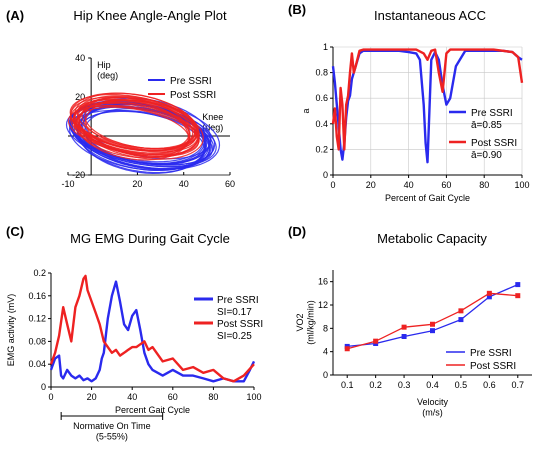 This screenshot has height=449, width=550. What do you see at coordinates (484, 185) in the screenshot?
I see `x-tick-label: 80` at bounding box center [484, 185].